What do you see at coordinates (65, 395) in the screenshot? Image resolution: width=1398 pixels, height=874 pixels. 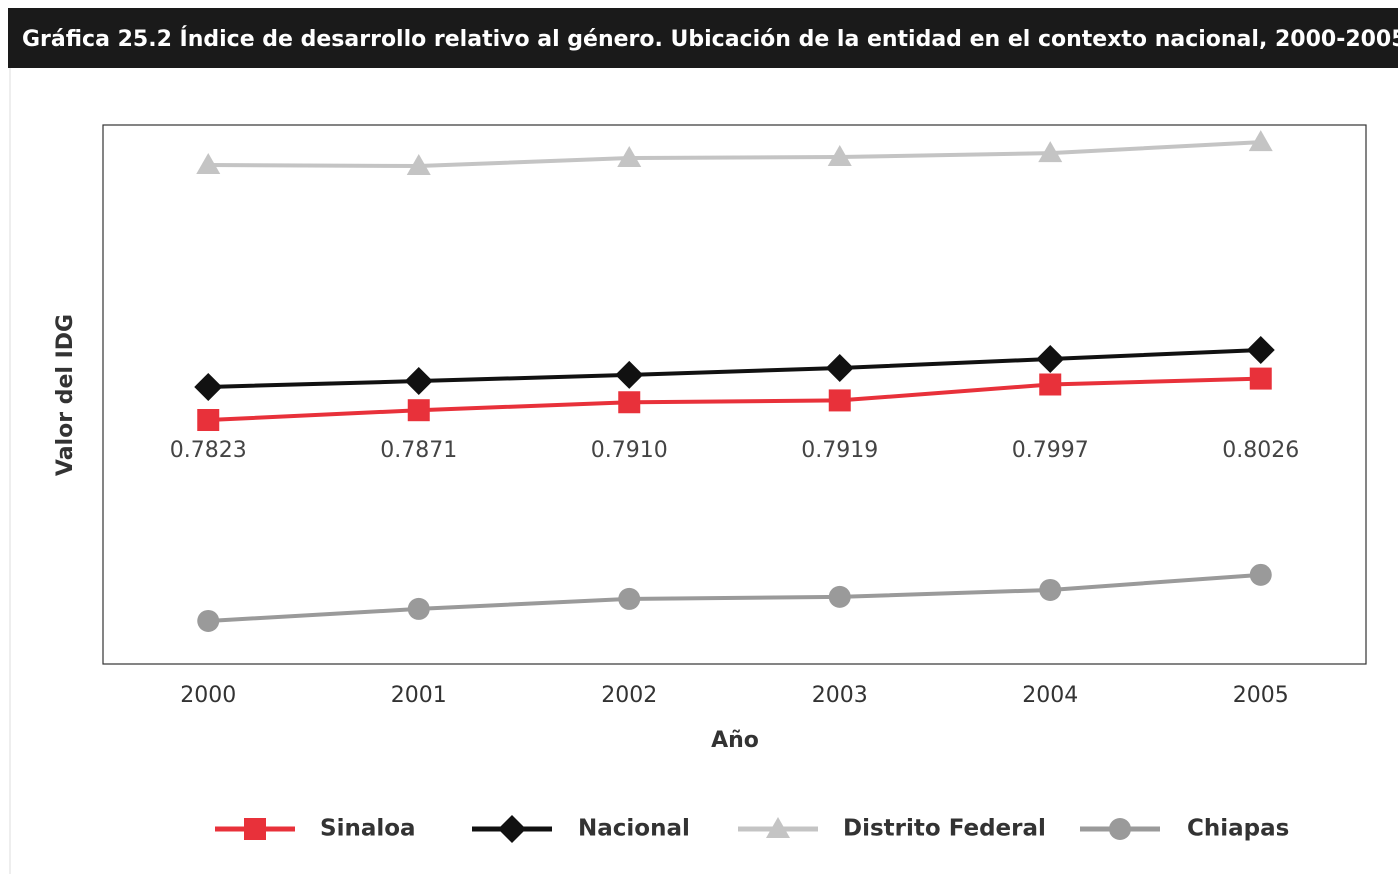 I see `y-axis-title: Valor del IDG` at bounding box center [65, 395].